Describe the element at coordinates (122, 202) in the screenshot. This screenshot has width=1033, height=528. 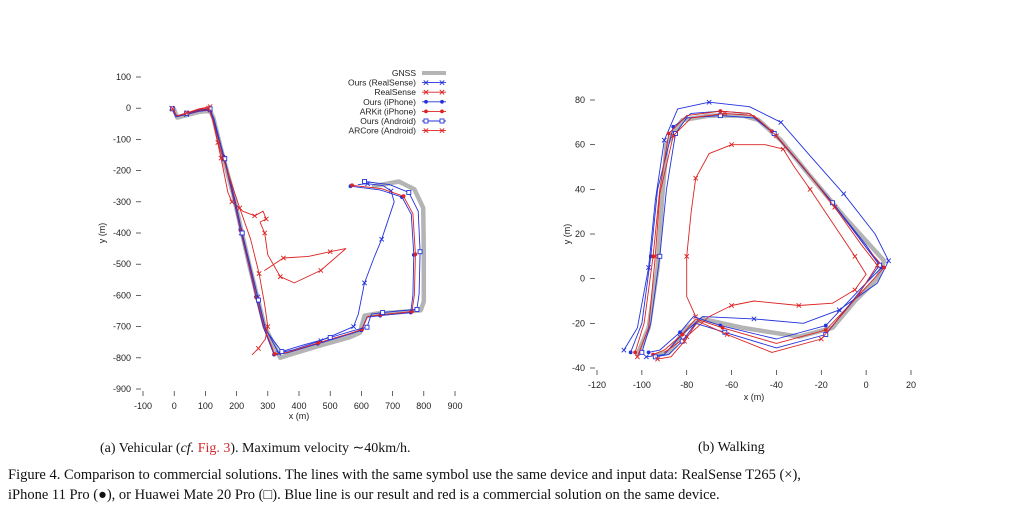
I see `vehicular-y-tick-label: -300` at that location.